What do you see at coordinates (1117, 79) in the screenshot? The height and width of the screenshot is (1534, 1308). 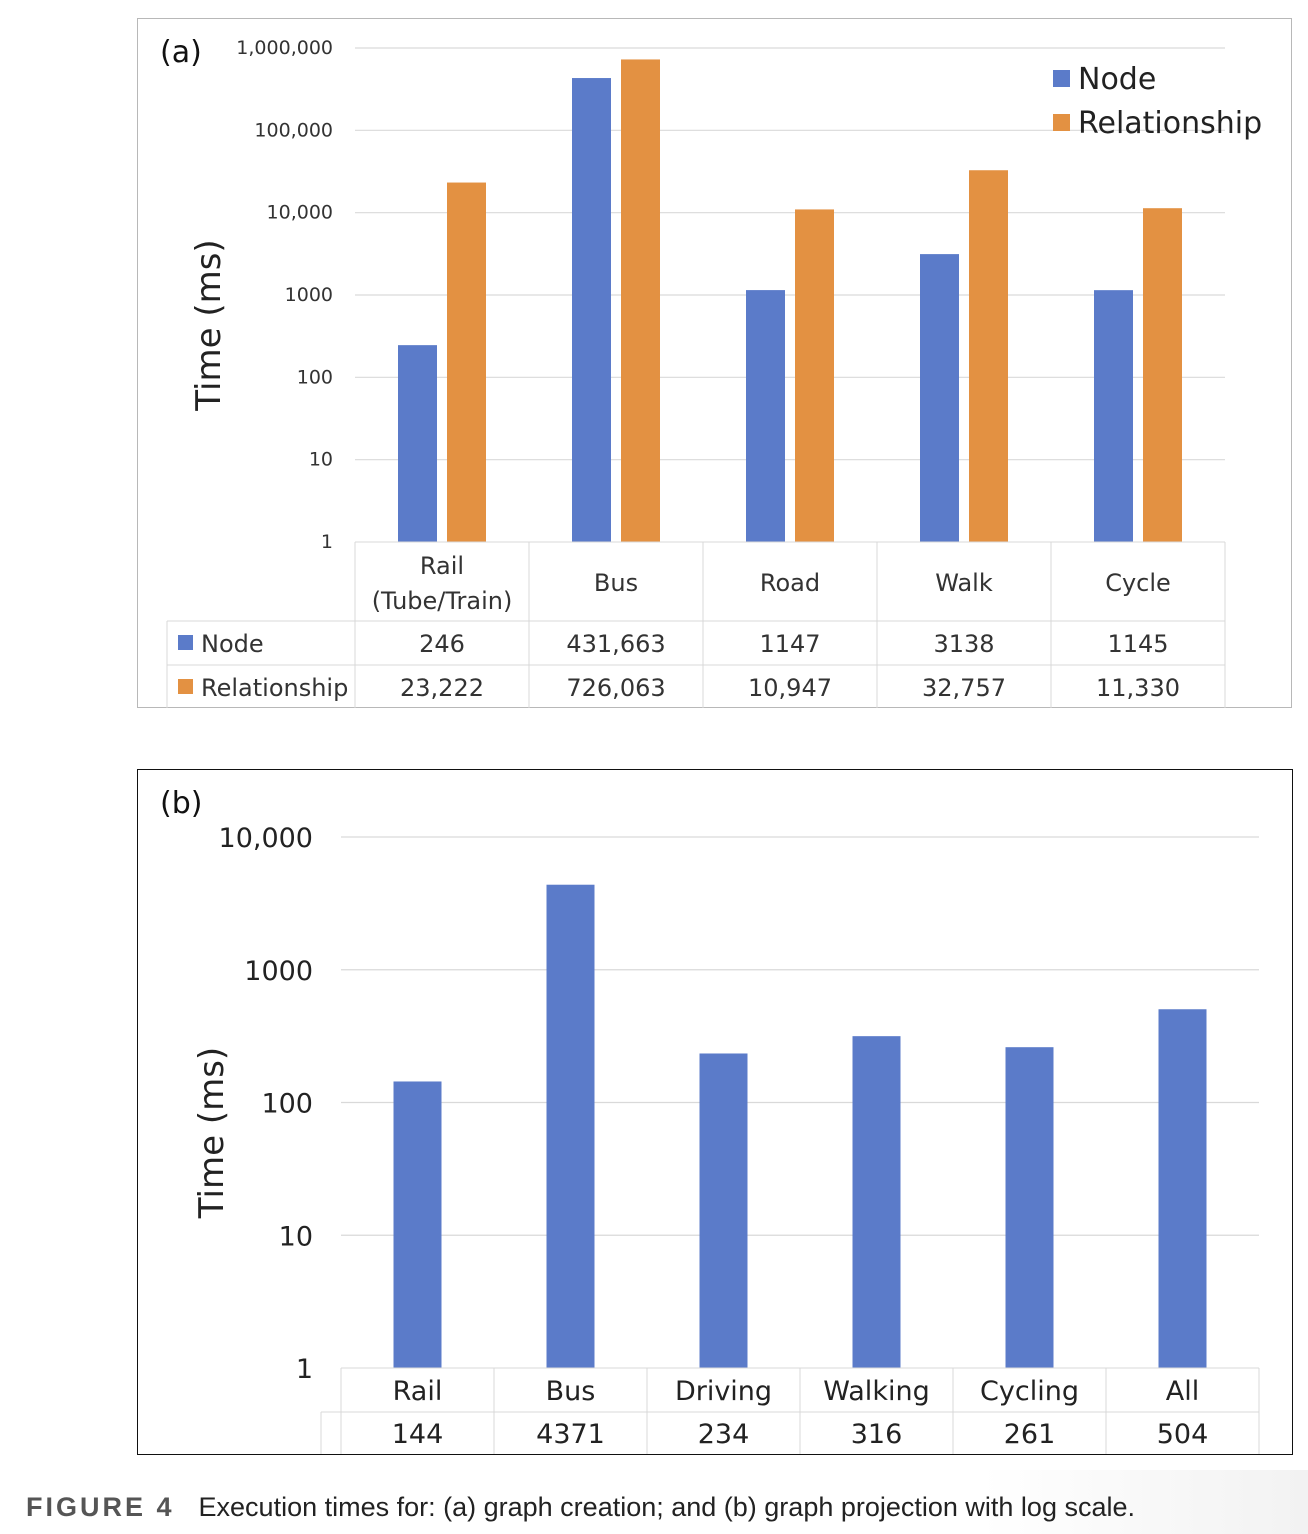 I see `legend-label: Node` at bounding box center [1117, 79].